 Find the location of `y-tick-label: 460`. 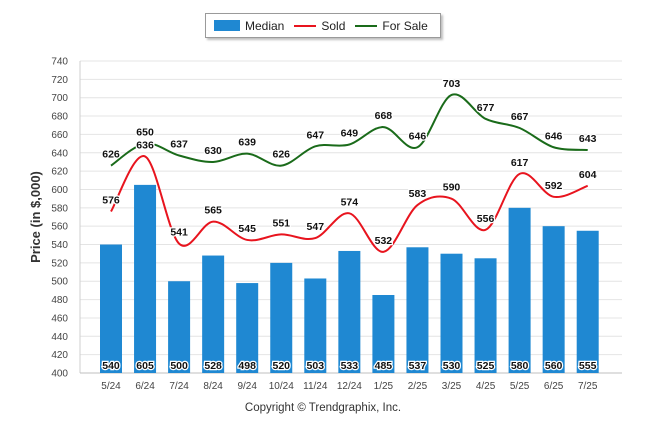

y-tick-label: 460 is located at coordinates (59, 318).